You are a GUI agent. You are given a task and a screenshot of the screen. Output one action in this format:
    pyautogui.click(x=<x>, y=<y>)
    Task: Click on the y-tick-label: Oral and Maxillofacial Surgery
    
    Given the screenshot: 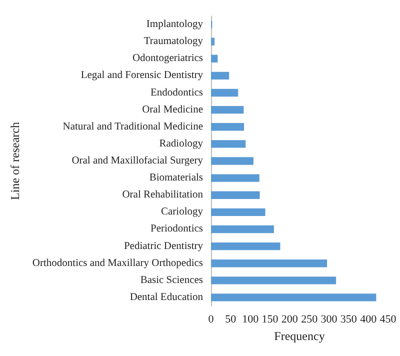 What is the action you would take?
    pyautogui.click(x=138, y=161)
    